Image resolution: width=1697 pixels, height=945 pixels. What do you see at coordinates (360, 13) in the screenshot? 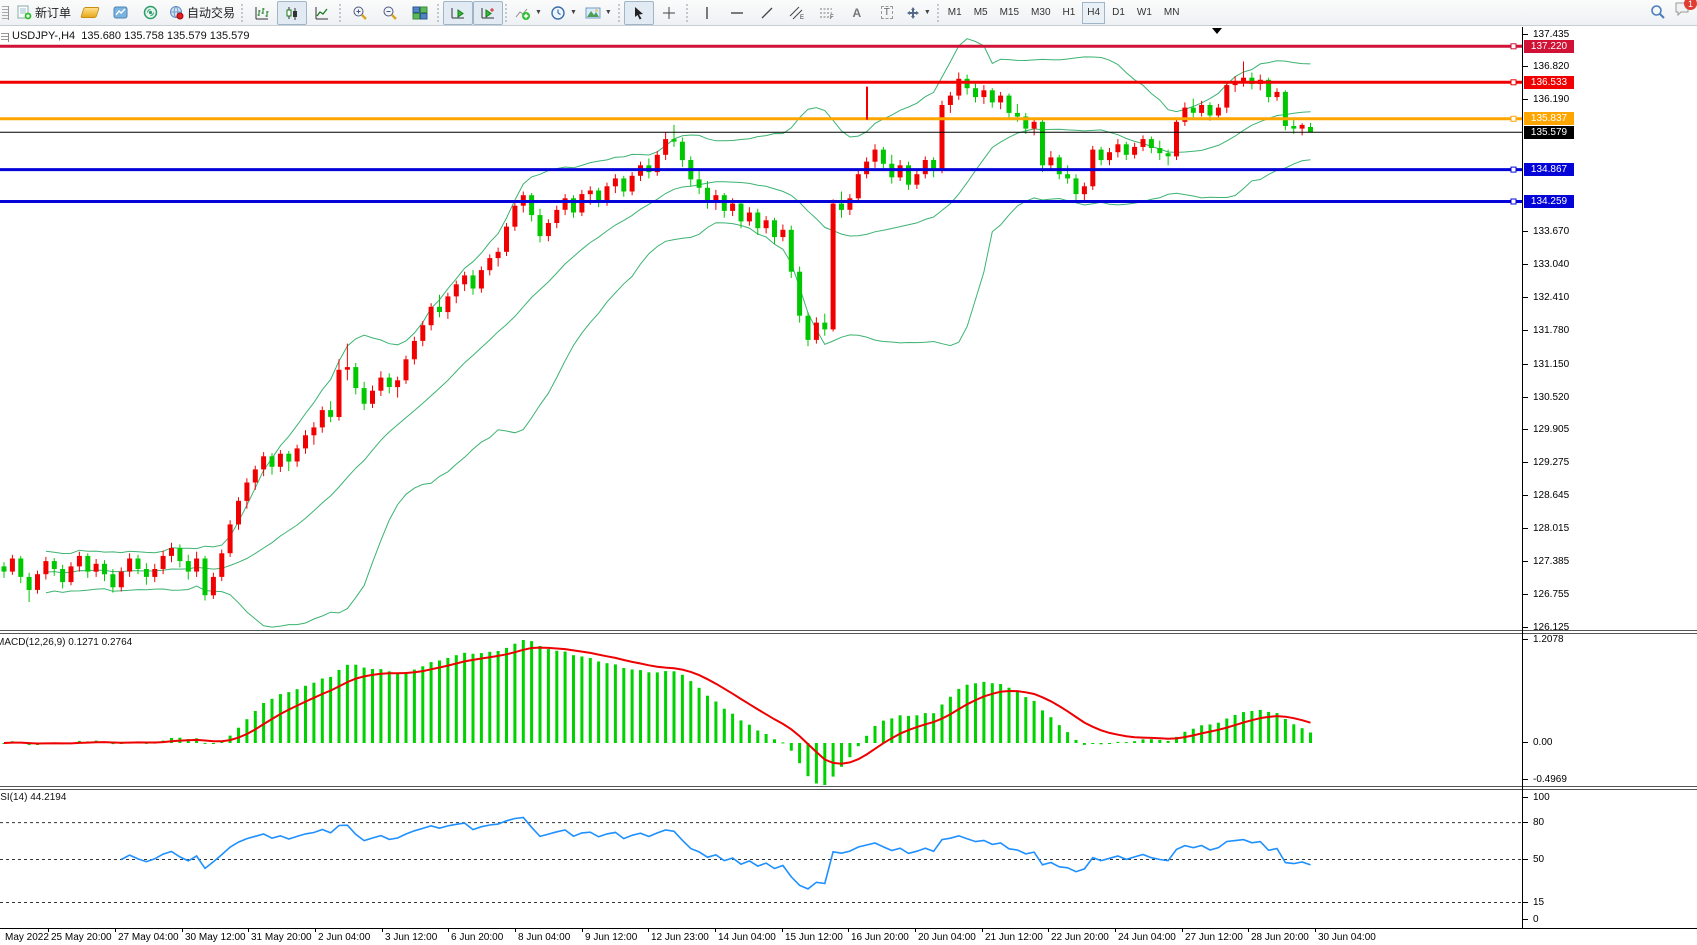
I see `zoom-in-button` at bounding box center [360, 13].